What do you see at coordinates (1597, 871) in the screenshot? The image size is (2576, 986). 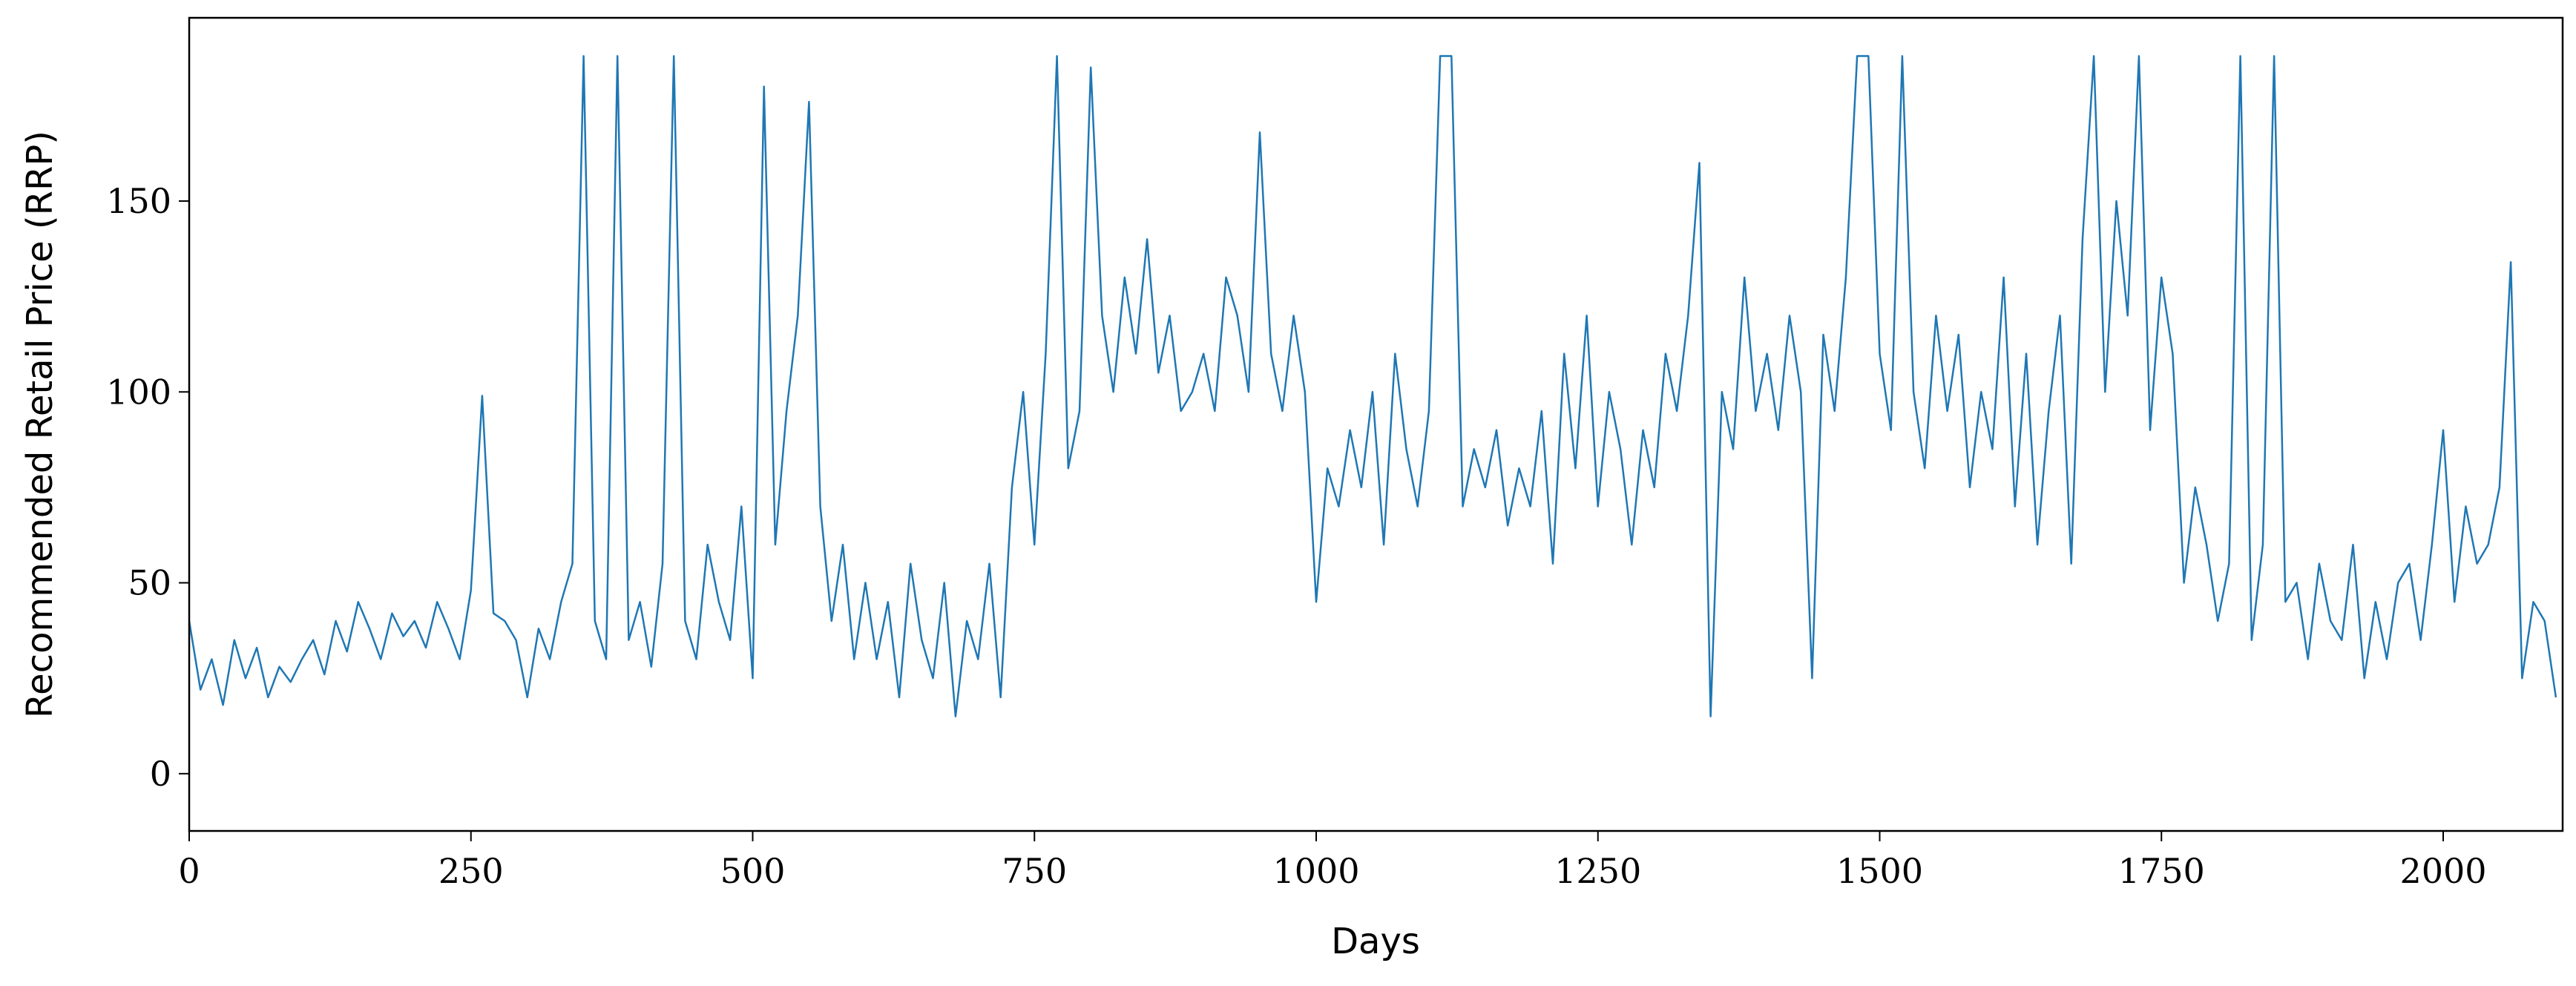 I see `x-tick-label: 1250` at bounding box center [1597, 871].